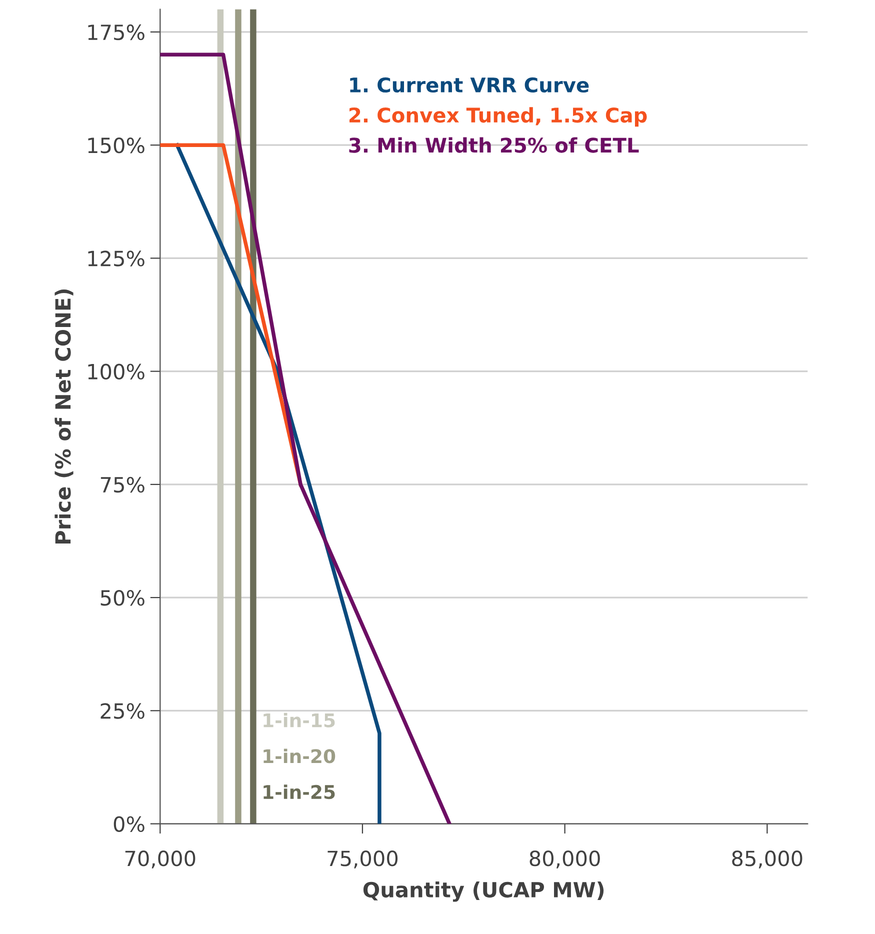 The image size is (875, 934). What do you see at coordinates (122, 711) in the screenshot?
I see `y-tick-label: 25%` at bounding box center [122, 711].